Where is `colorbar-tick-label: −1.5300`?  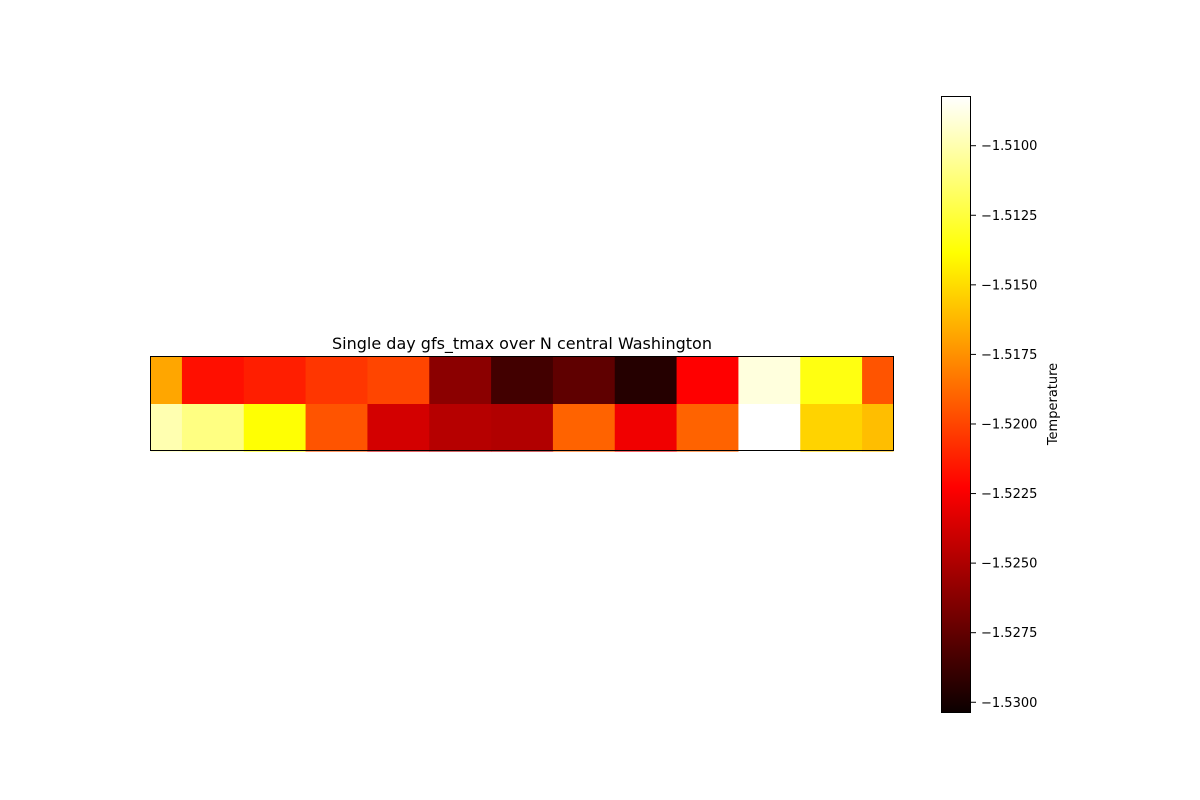
colorbar-tick-label: −1.5300 is located at coordinates (1009, 703).